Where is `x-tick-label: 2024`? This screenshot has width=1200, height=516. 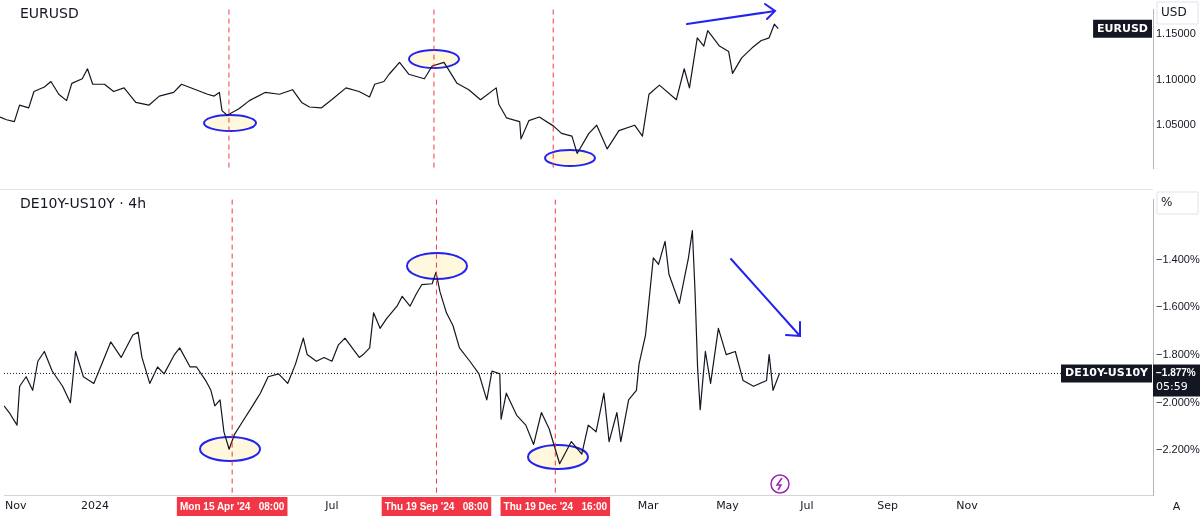 x-tick-label: 2024 is located at coordinates (95, 506).